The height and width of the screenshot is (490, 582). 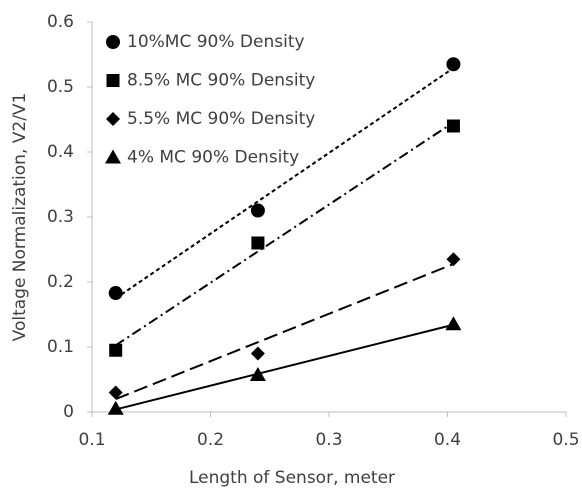 What do you see at coordinates (60, 217) in the screenshot?
I see `y-tick-label: 0.3` at bounding box center [60, 217].